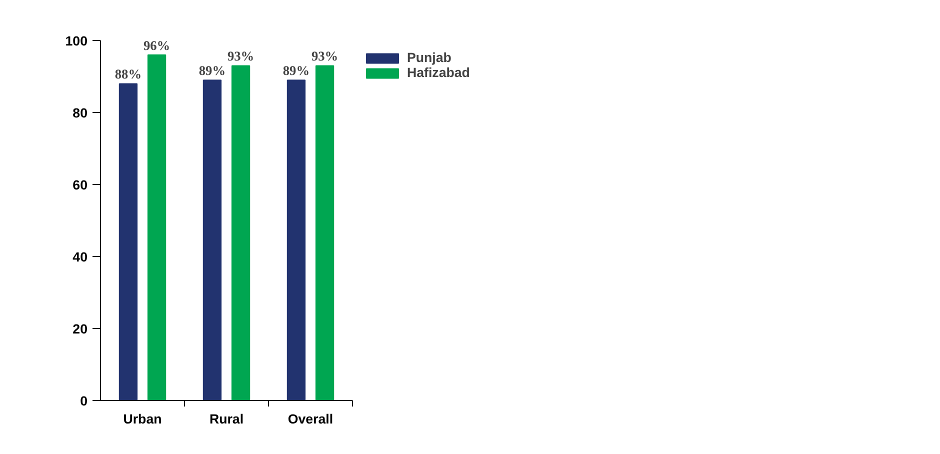  I want to click on x-tick-label: Overall, so click(311, 419).